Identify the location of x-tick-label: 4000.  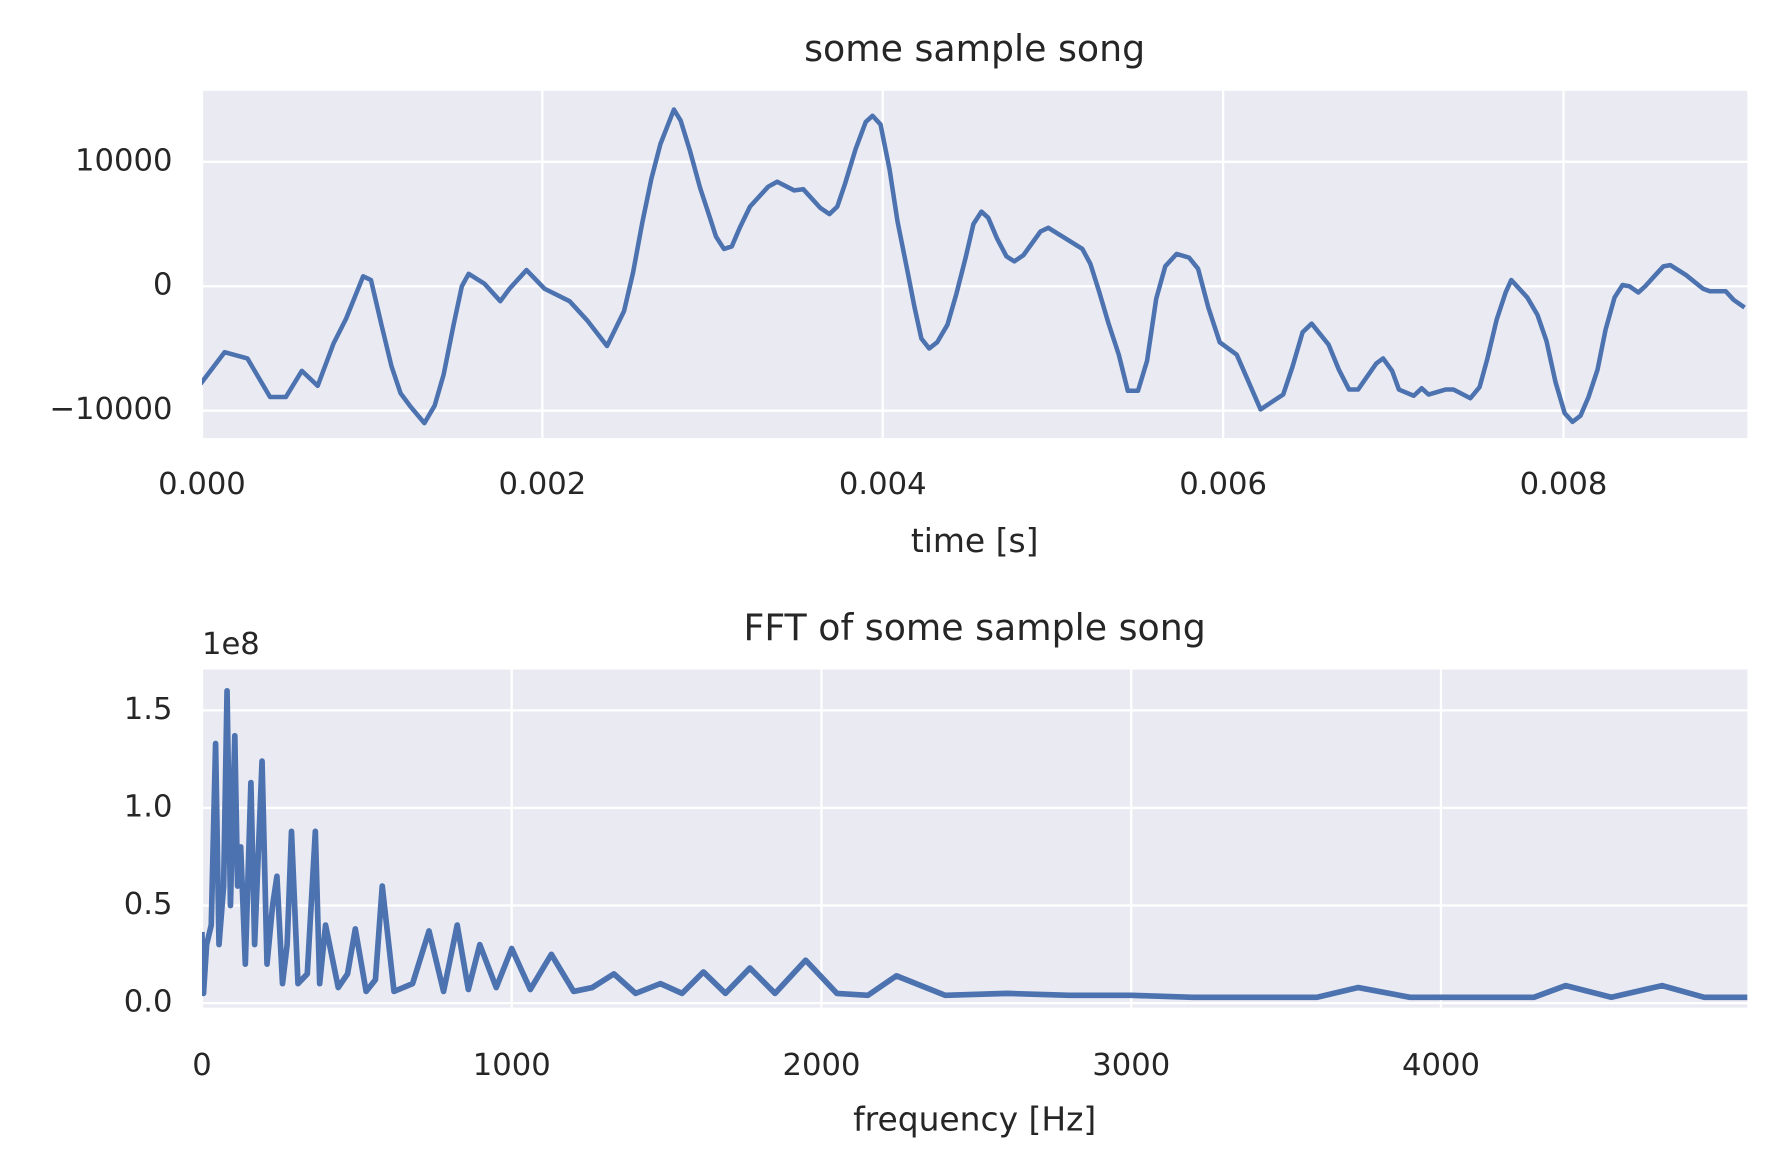
(1441, 1065).